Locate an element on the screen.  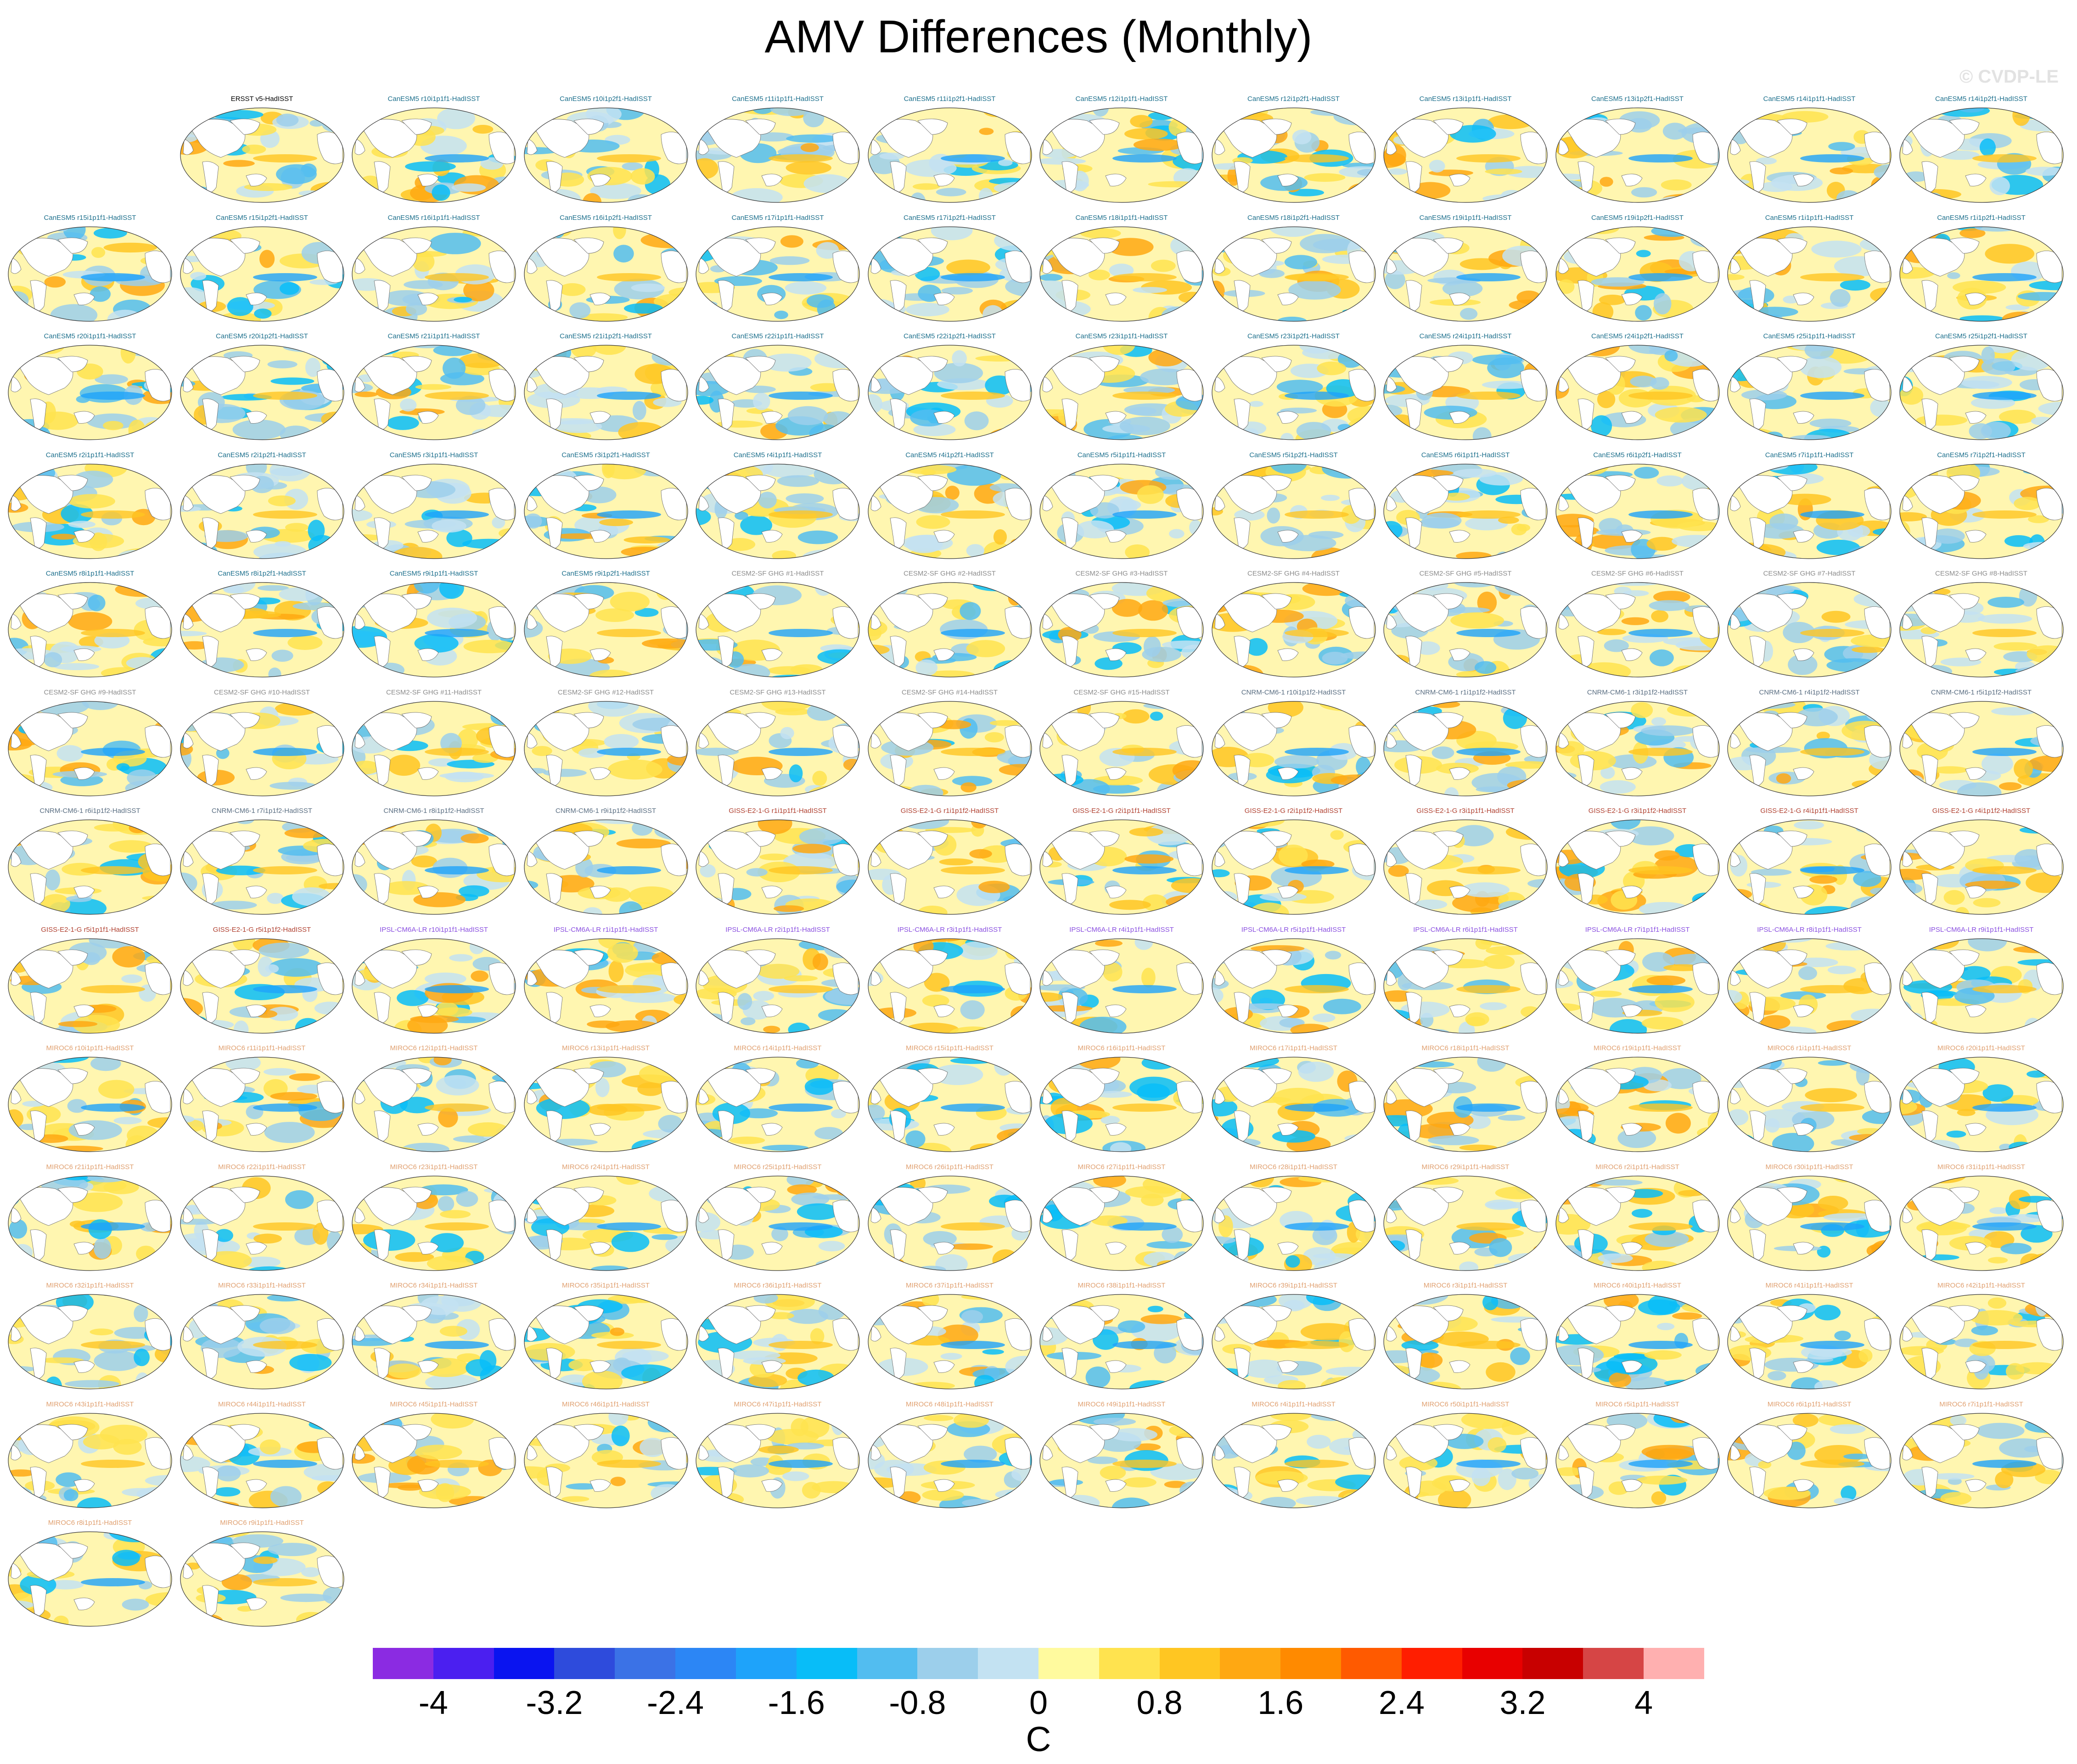
panel-title: CanESM5 r1i1p1f1-HadISST is located at coordinates (1809, 217).